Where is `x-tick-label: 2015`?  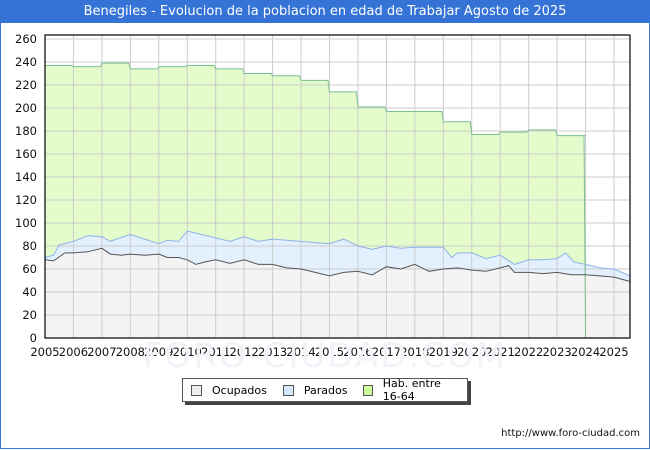 x-tick-label: 2015 is located at coordinates (329, 352).